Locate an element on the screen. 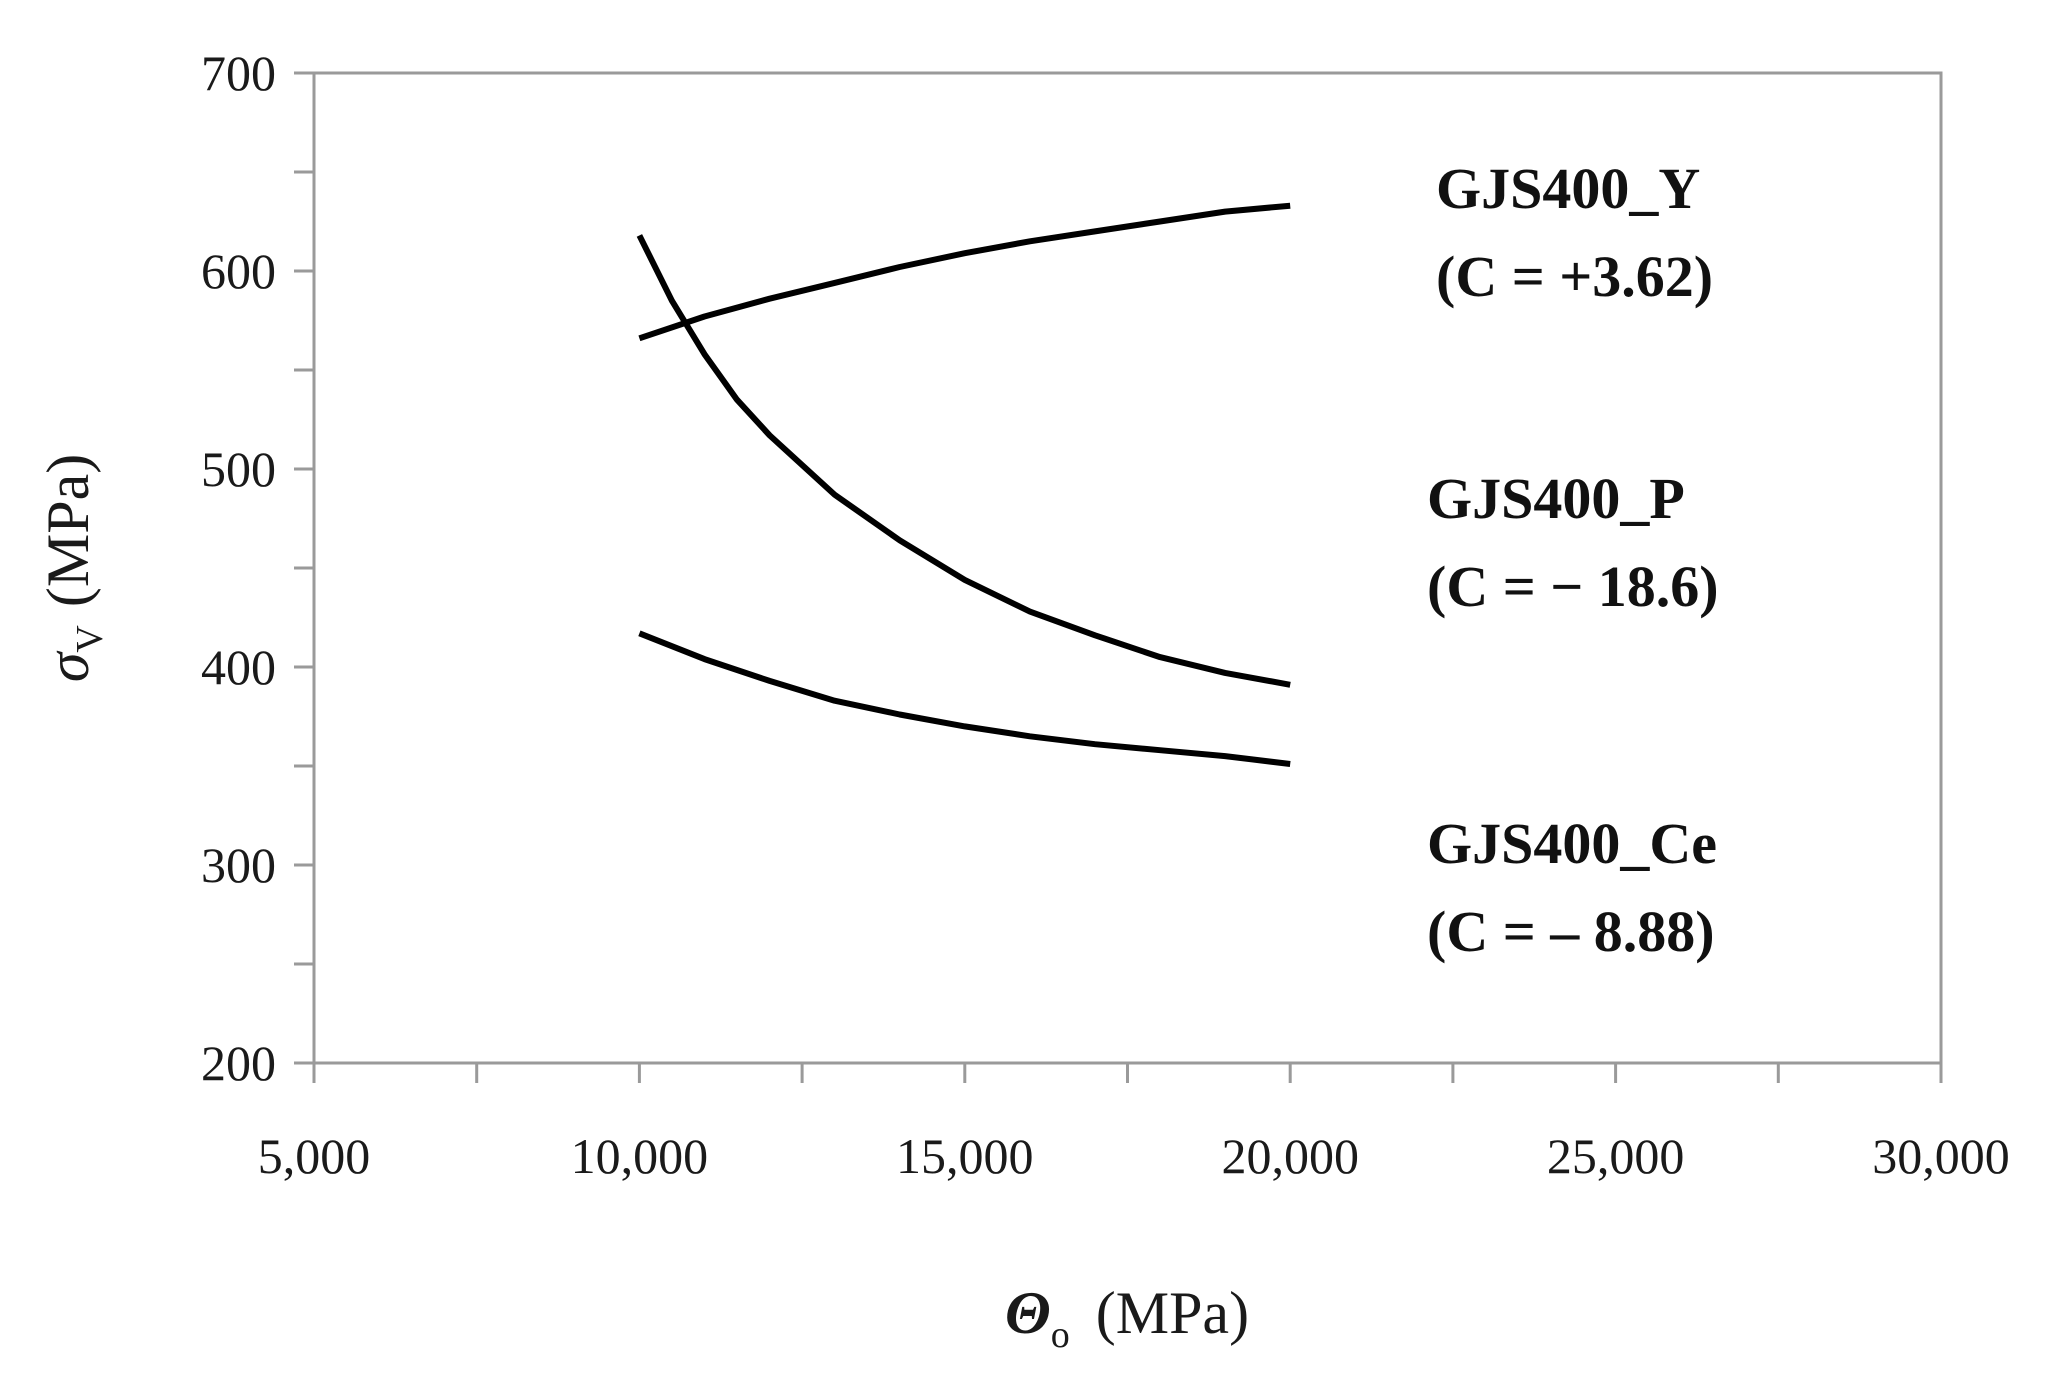  y-axis-title: σV (MPa) is located at coordinates (73, 568).